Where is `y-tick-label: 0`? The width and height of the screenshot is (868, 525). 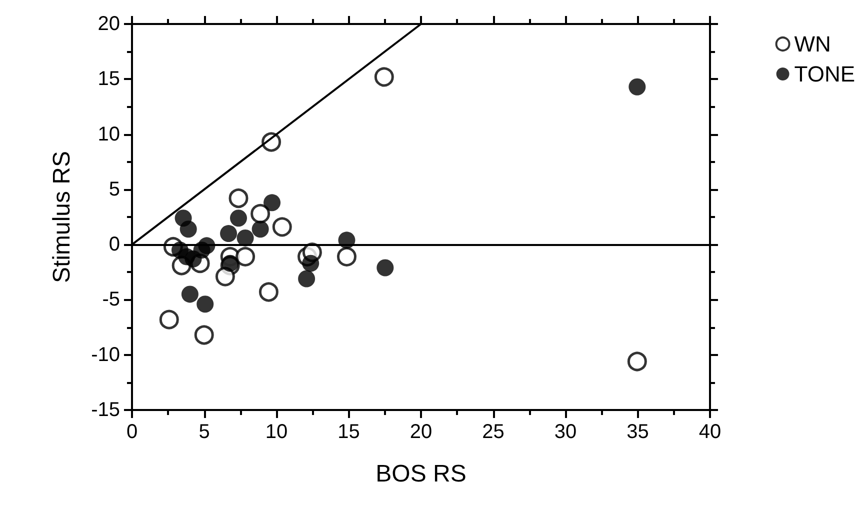
y-tick-label: 0 is located at coordinates (114, 245).